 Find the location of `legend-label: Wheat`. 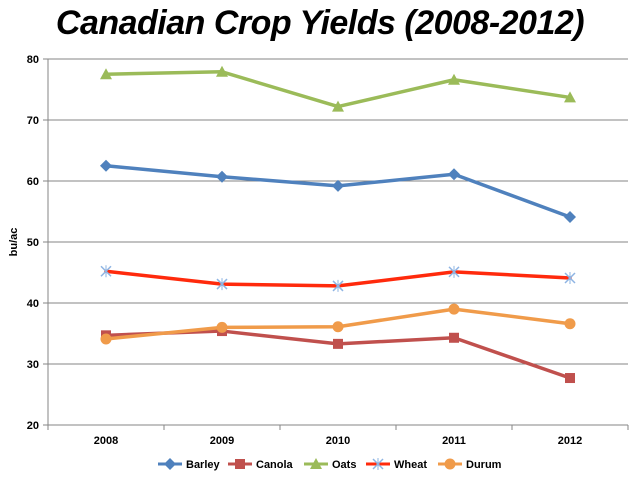

legend-label: Wheat is located at coordinates (410, 465).